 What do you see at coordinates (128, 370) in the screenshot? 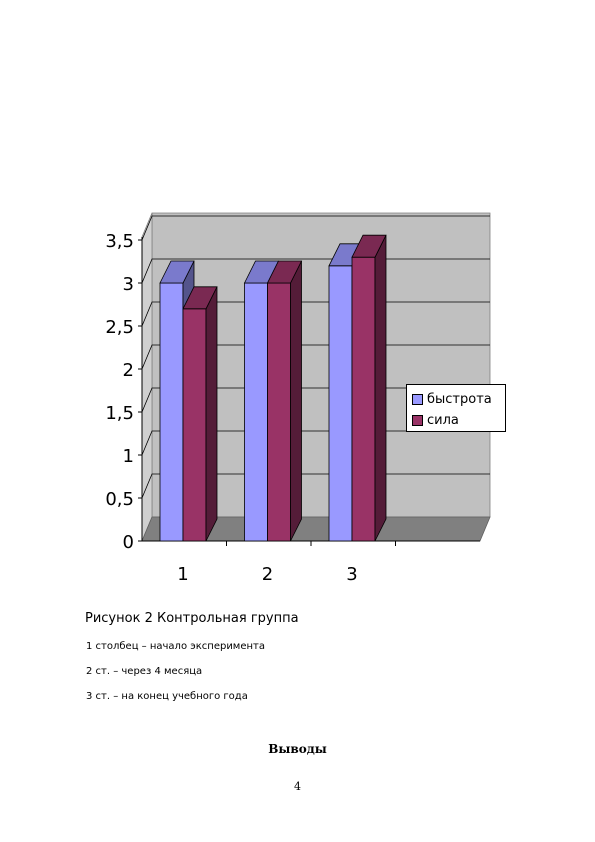
I see `y-tick-label: 2` at bounding box center [128, 370].